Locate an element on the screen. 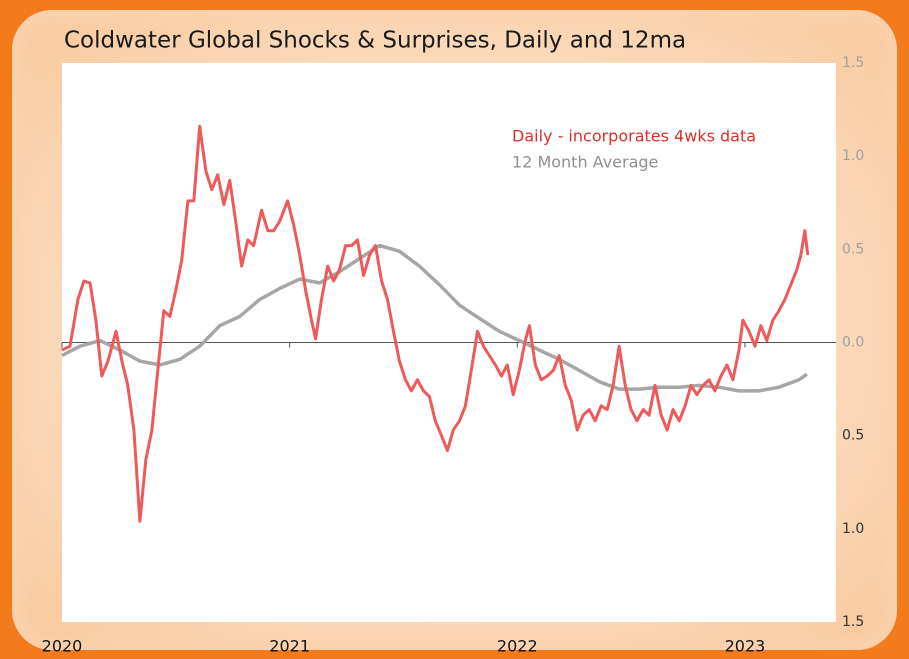 The width and height of the screenshot is (909, 659). legend-entry: 12 Month Average is located at coordinates (585, 162).